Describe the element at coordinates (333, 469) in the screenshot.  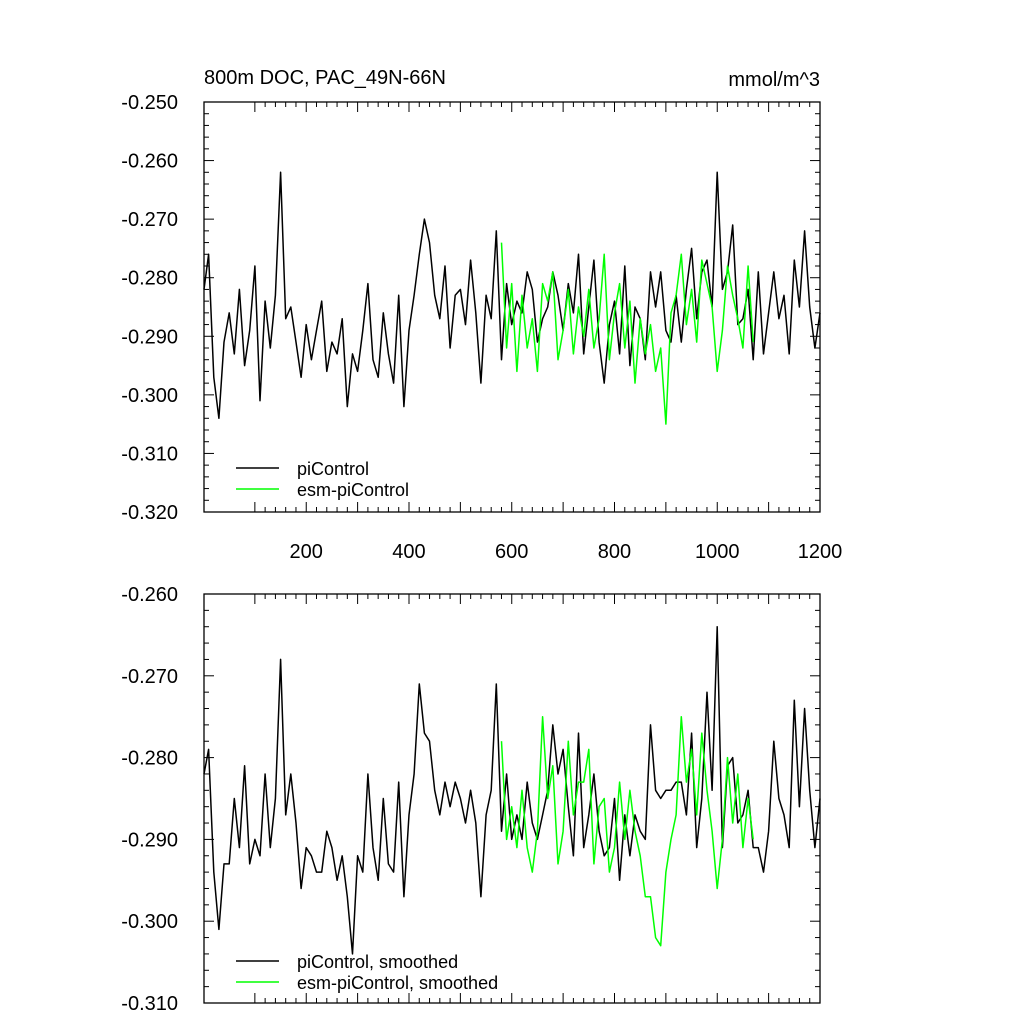
I see `legend-label: piControl` at that location.